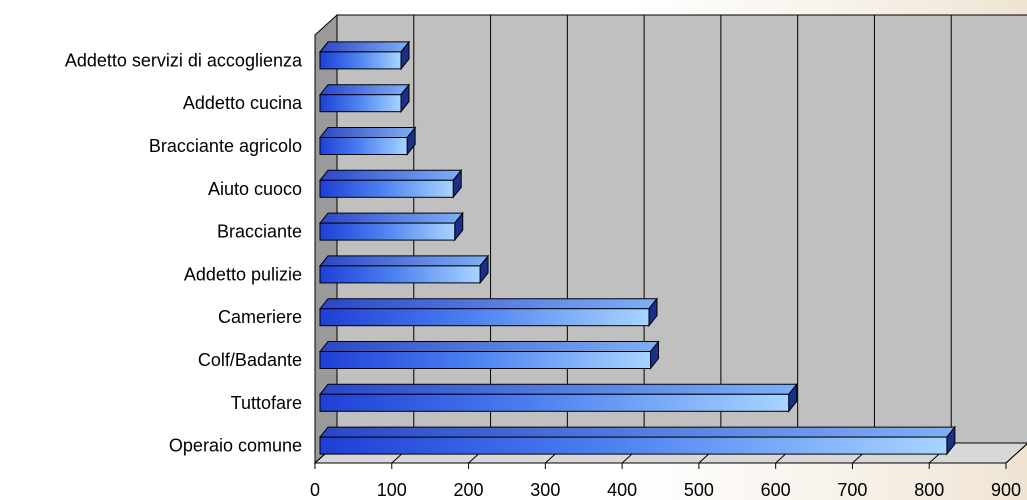  Describe the element at coordinates (622, 490) in the screenshot. I see `x-tick-label: 400` at that location.